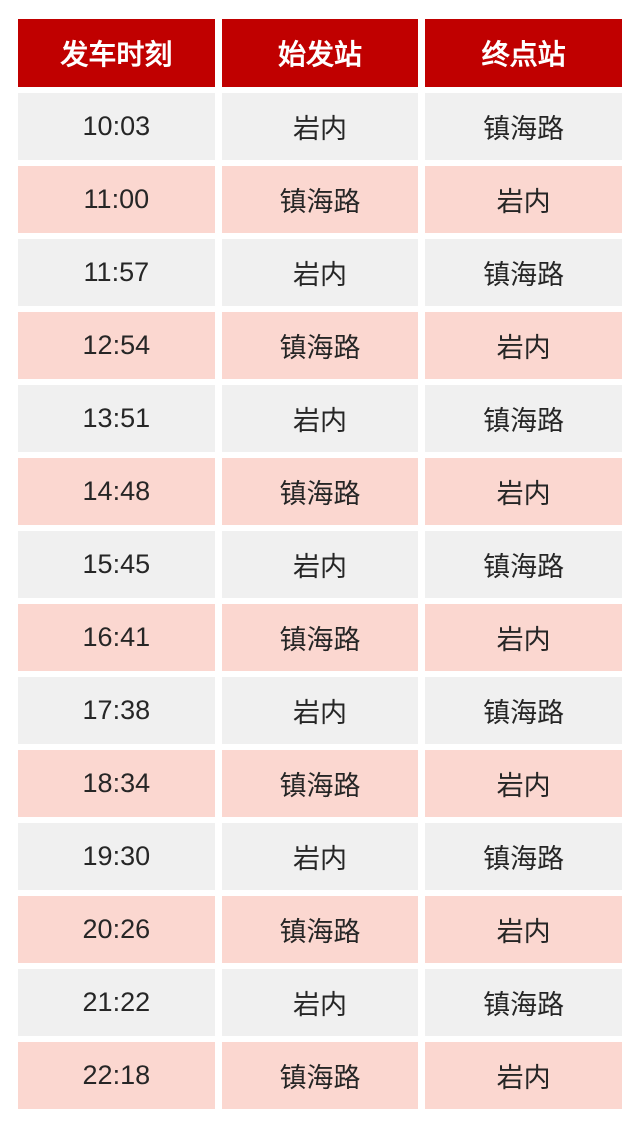 This screenshot has width=640, height=1126. What do you see at coordinates (116, 637) in the screenshot?
I see `cell-departure-time: 16:41` at bounding box center [116, 637].